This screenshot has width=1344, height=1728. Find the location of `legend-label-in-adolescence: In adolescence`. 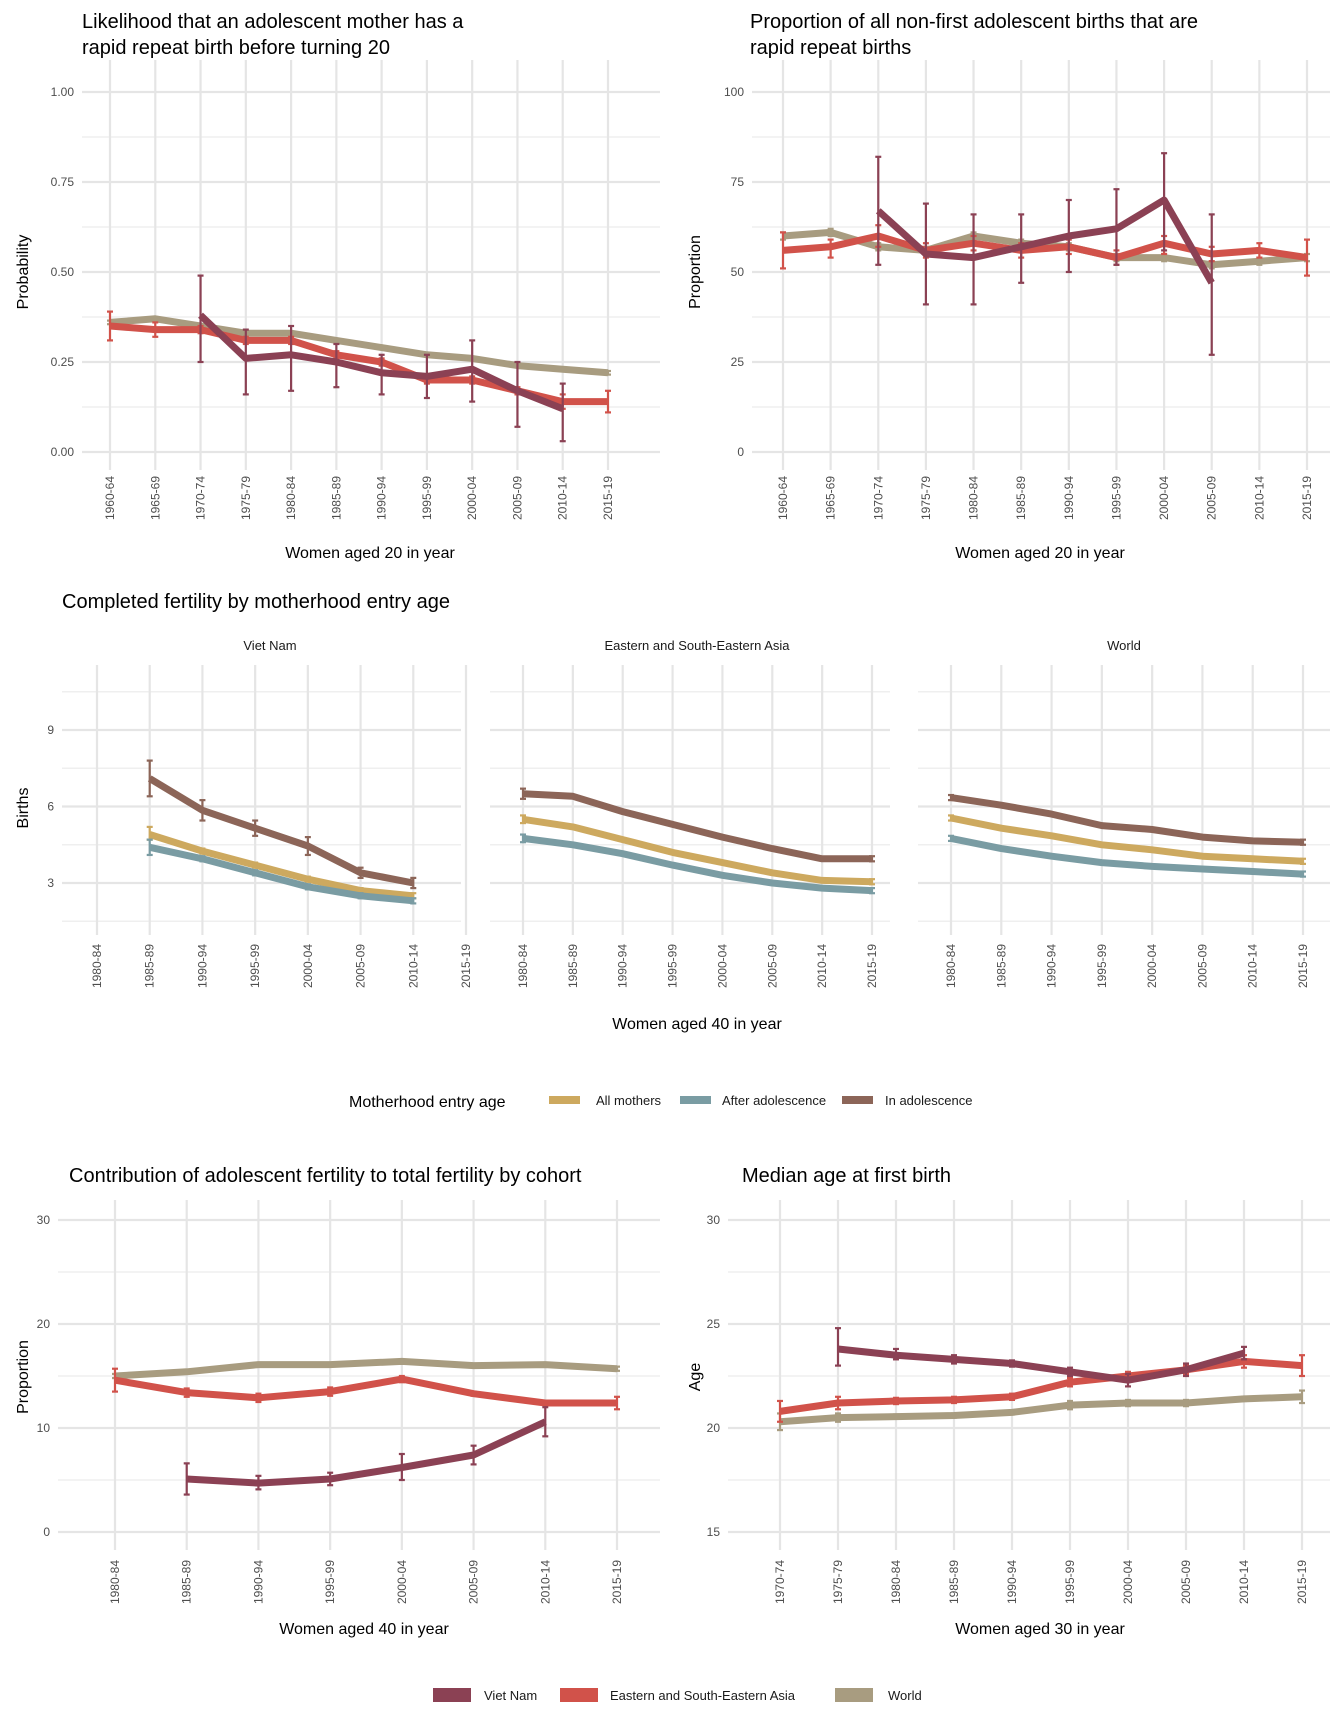

legend-label-in-adolescence: In adolescence is located at coordinates (928, 1100).